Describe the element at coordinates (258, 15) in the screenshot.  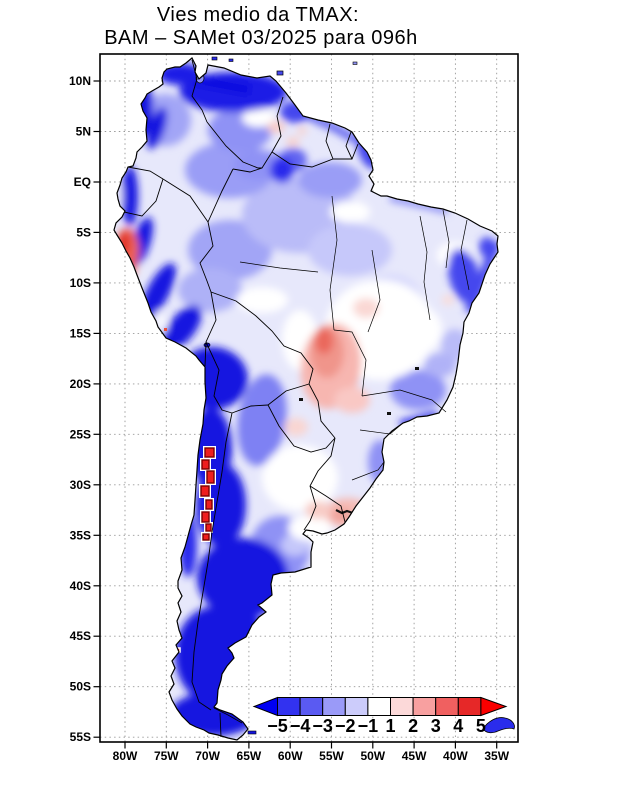
I see `figure-title-line1: Vies medio da TMAX:` at that location.